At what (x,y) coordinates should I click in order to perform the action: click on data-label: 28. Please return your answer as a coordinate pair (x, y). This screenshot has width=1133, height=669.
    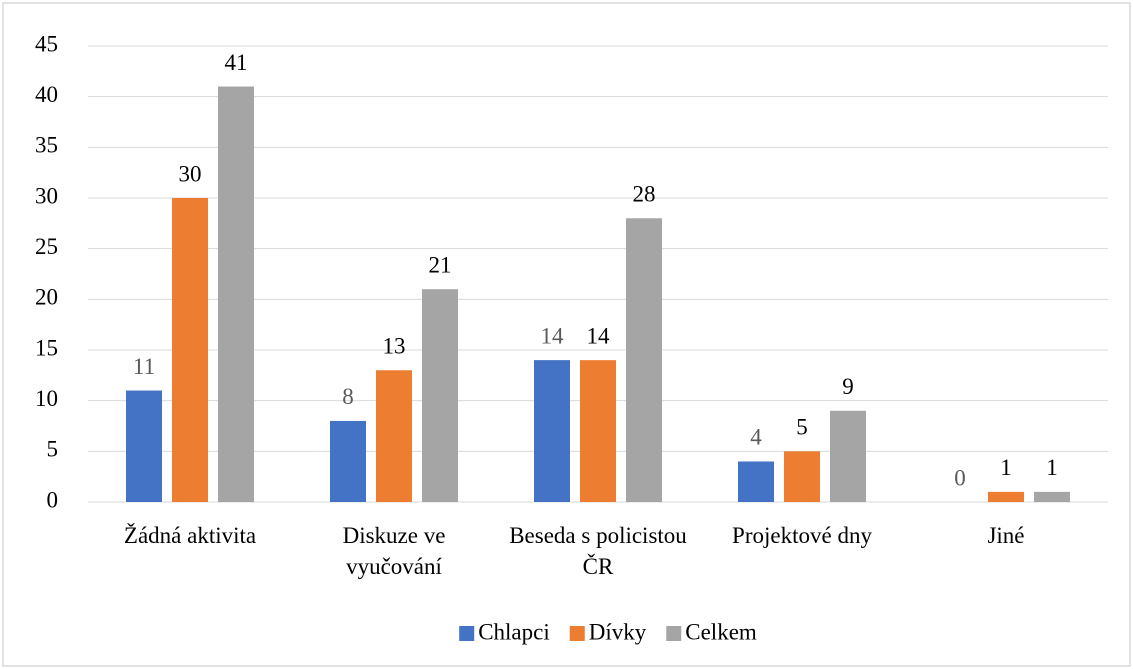
    Looking at the image, I should click on (644, 194).